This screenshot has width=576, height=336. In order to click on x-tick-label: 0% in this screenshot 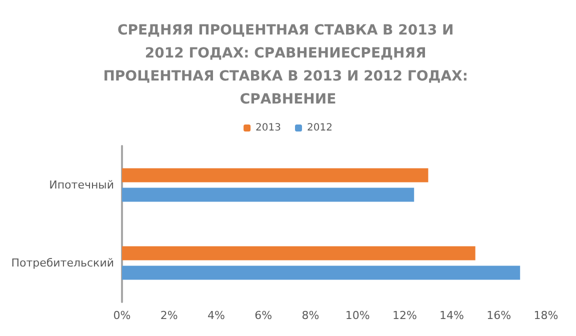, I will do `click(122, 315)`.